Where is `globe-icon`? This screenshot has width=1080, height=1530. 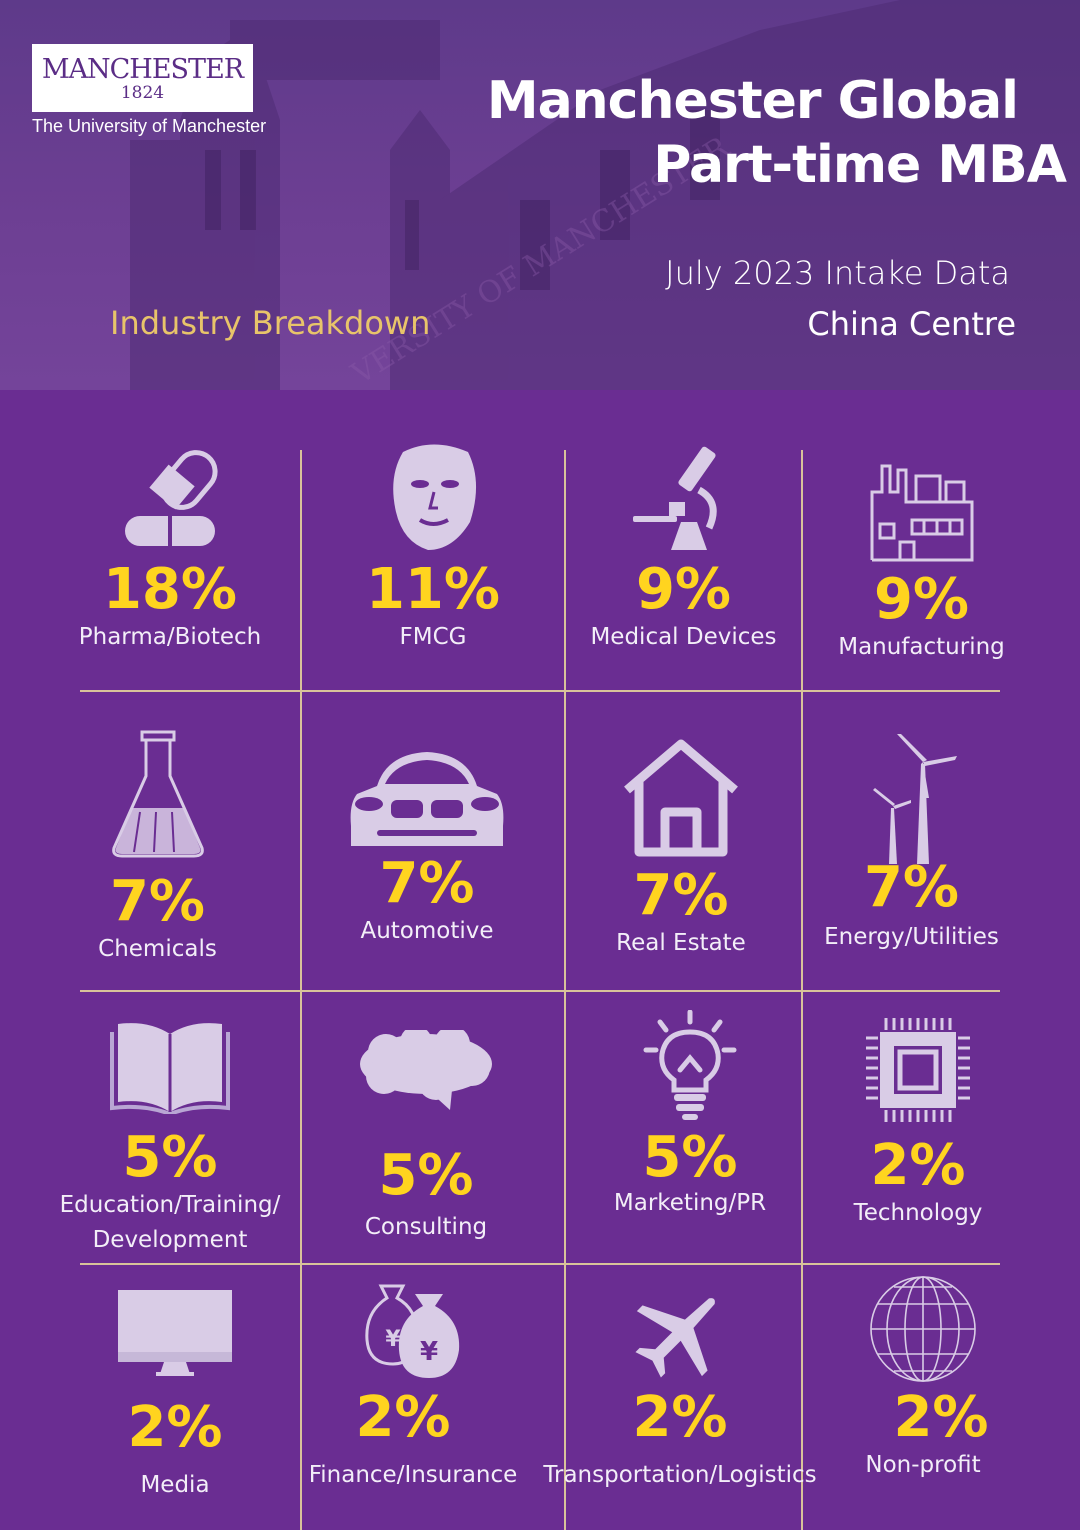
globe-icon is located at coordinates (923, 1329).